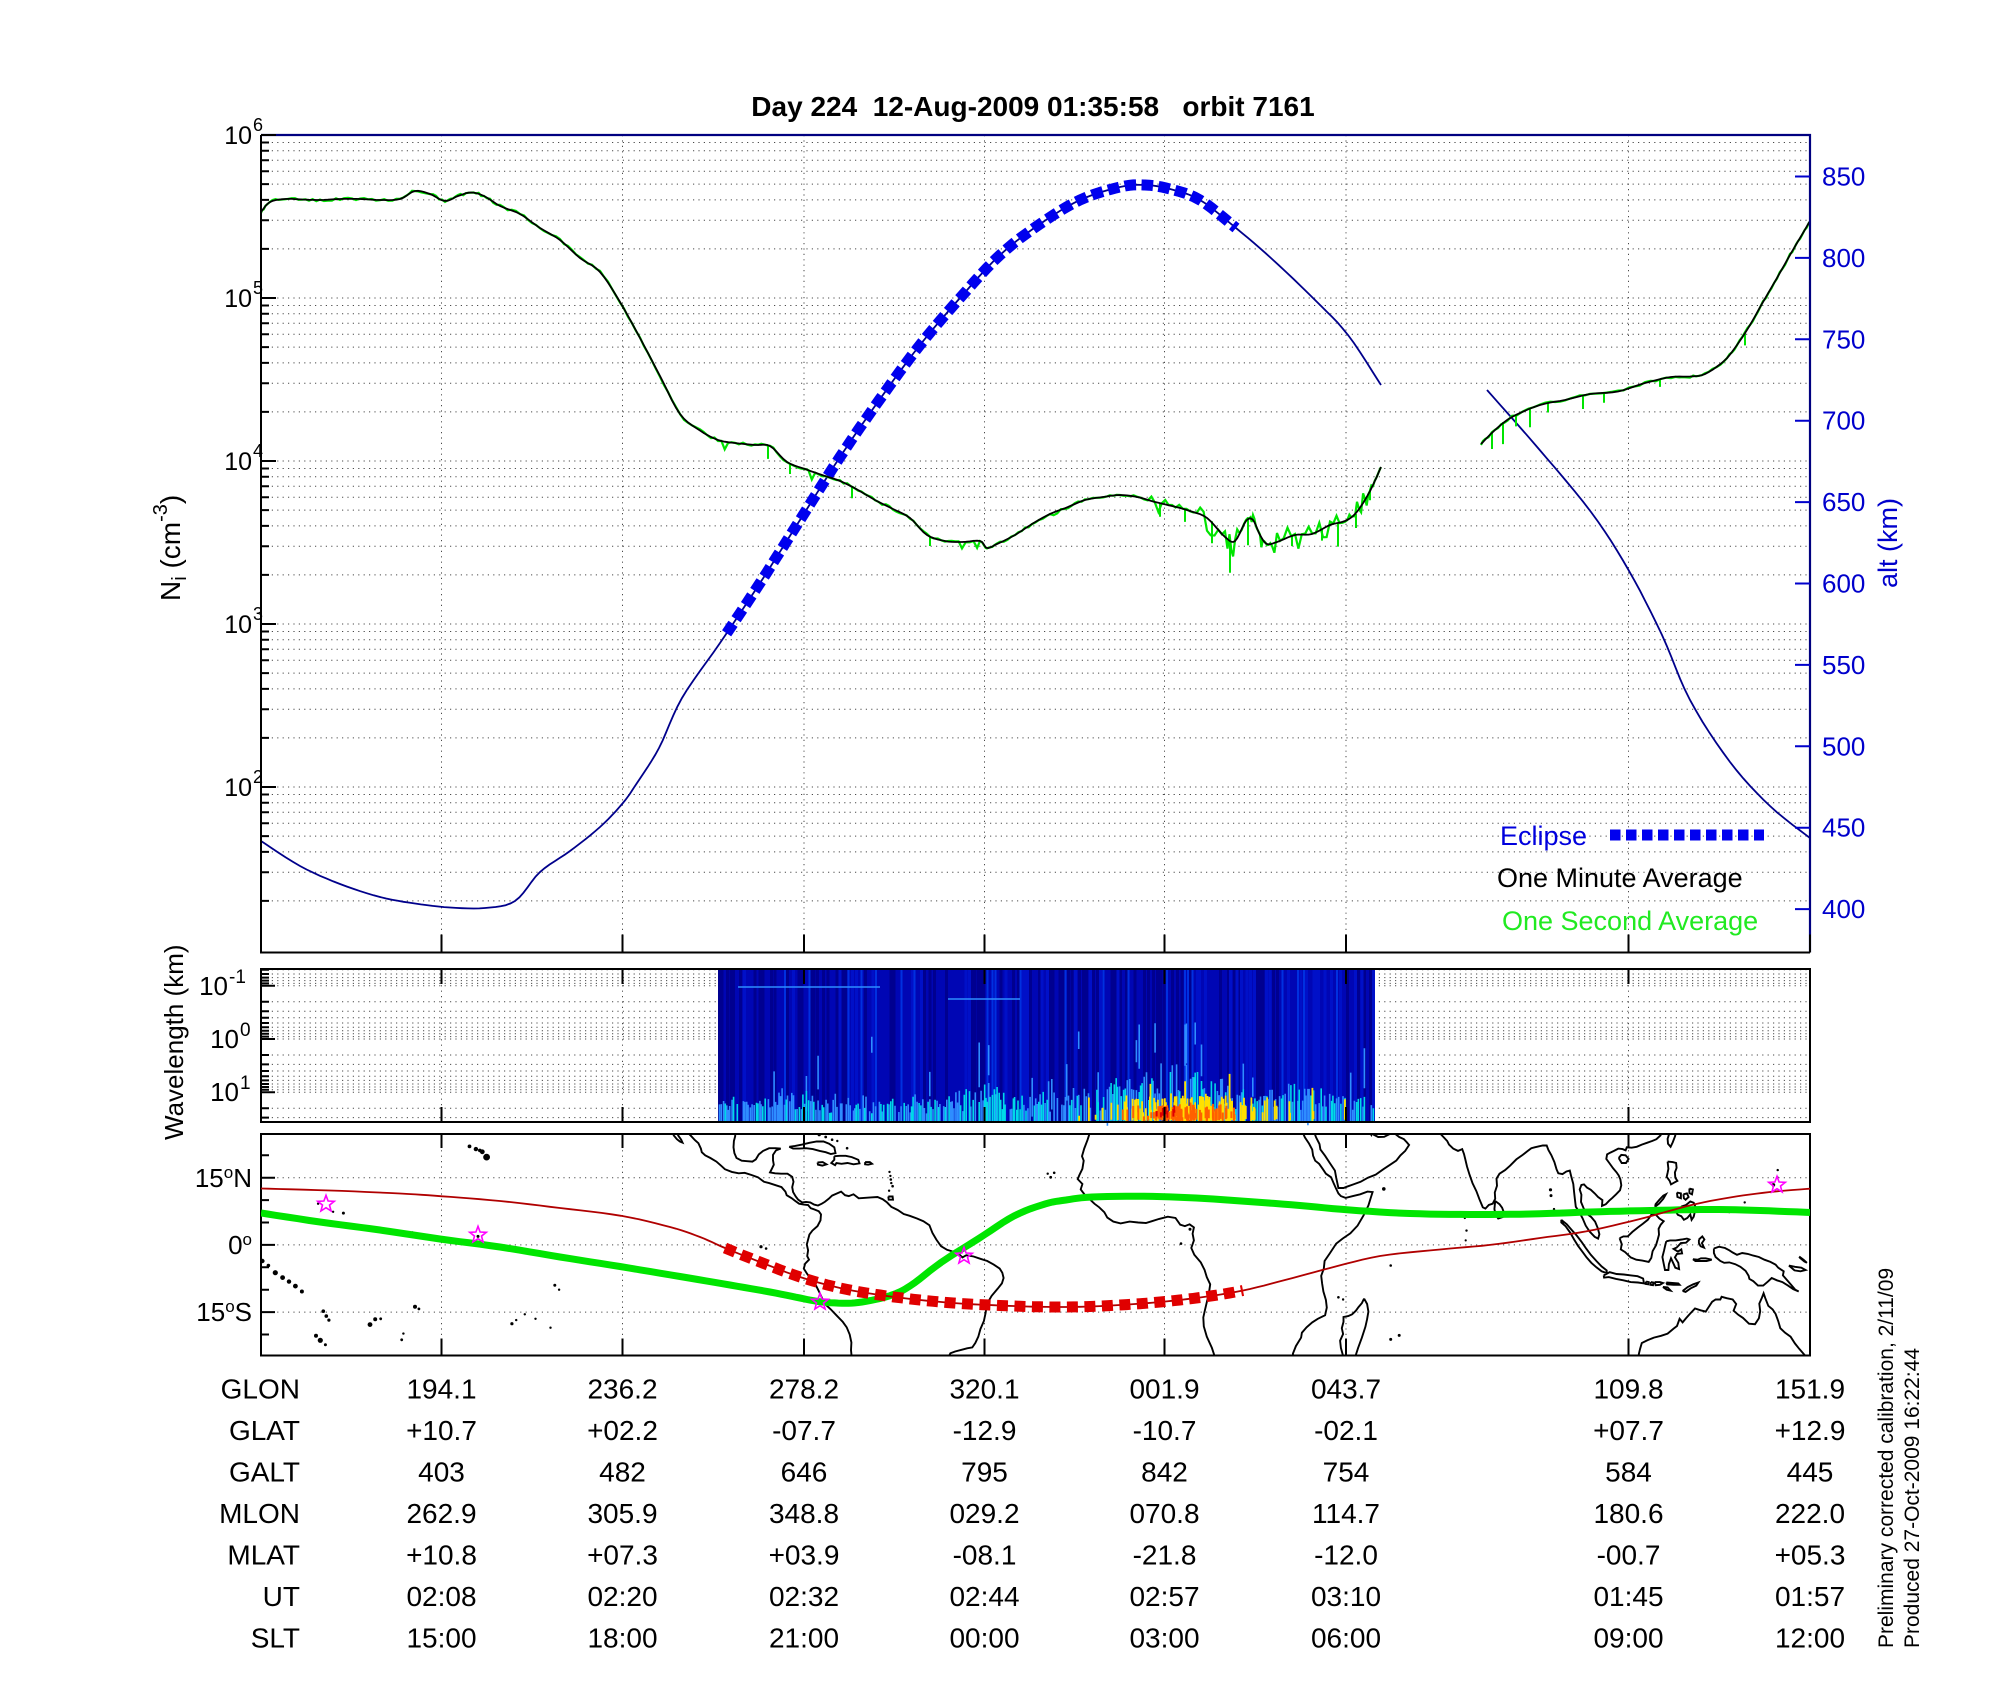 Image resolution: width=2000 pixels, height=1705 pixels. What do you see at coordinates (174, 1042) in the screenshot?
I see `svg-text: Wavelength (km)` at bounding box center [174, 1042].